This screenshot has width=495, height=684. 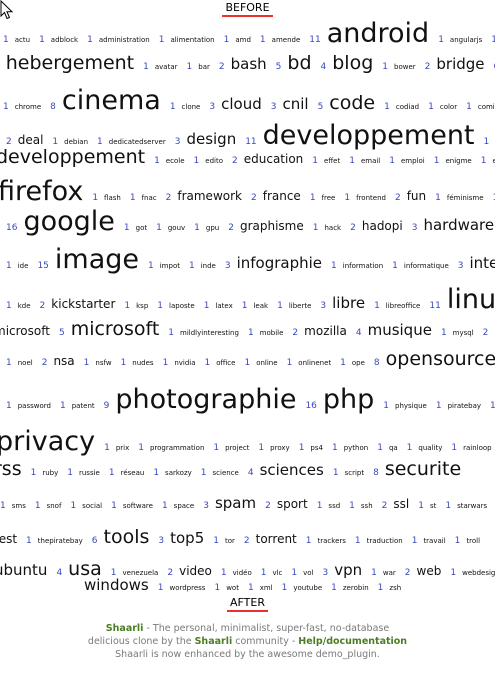 I want to click on tag-item: 1 online, so click(x=260, y=363).